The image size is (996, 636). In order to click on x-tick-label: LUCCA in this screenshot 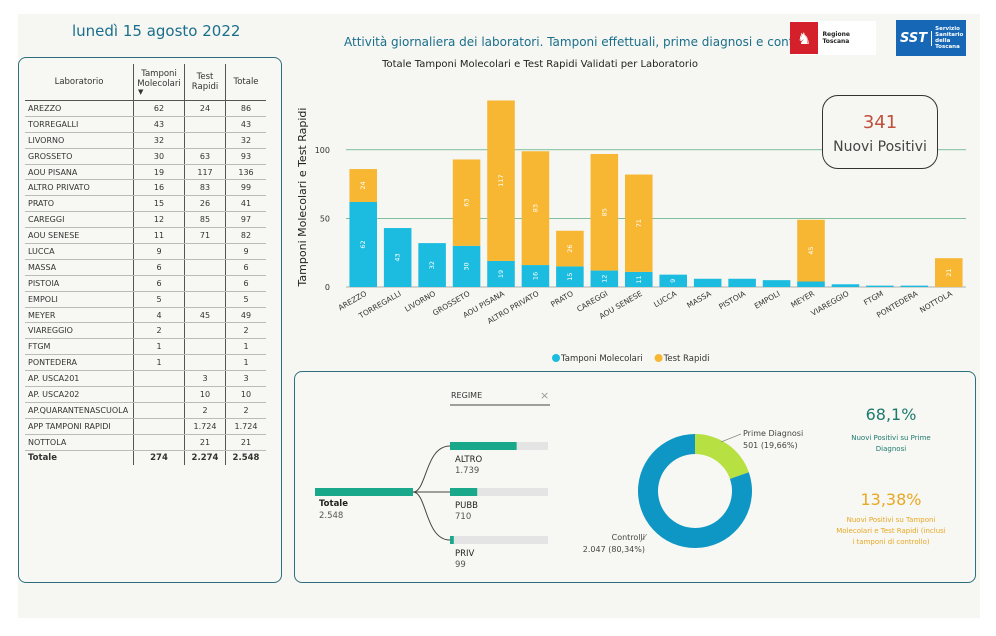, I will do `click(665, 299)`.